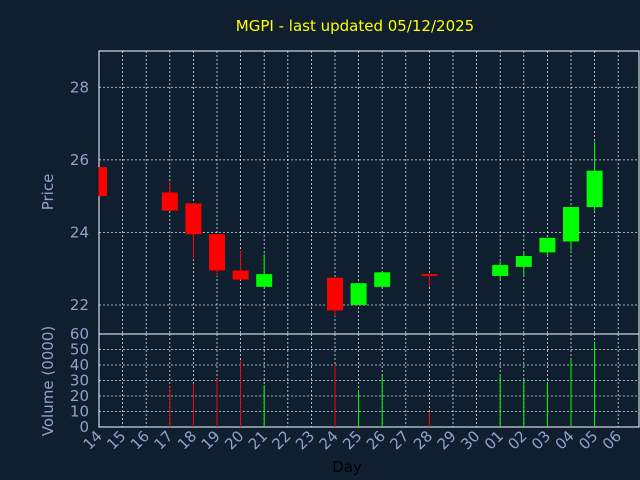 The width and height of the screenshot is (640, 480). Describe the element at coordinates (79, 365) in the screenshot. I see `volume-tick-label: 40` at that location.